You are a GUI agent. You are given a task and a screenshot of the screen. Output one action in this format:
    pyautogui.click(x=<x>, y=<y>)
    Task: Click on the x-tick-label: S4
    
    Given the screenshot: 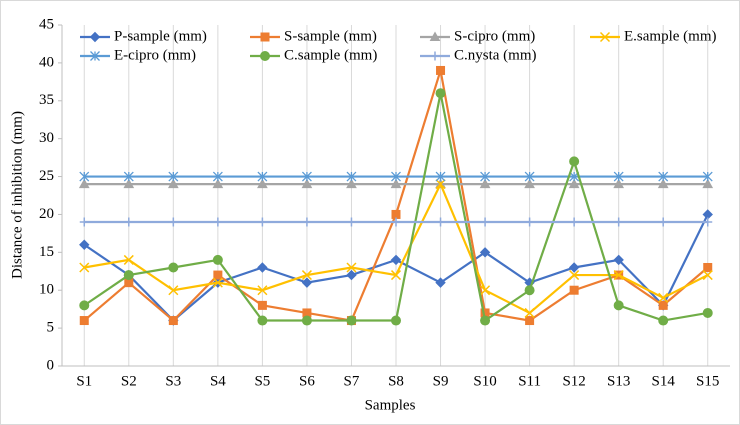 What is the action you would take?
    pyautogui.click(x=218, y=381)
    